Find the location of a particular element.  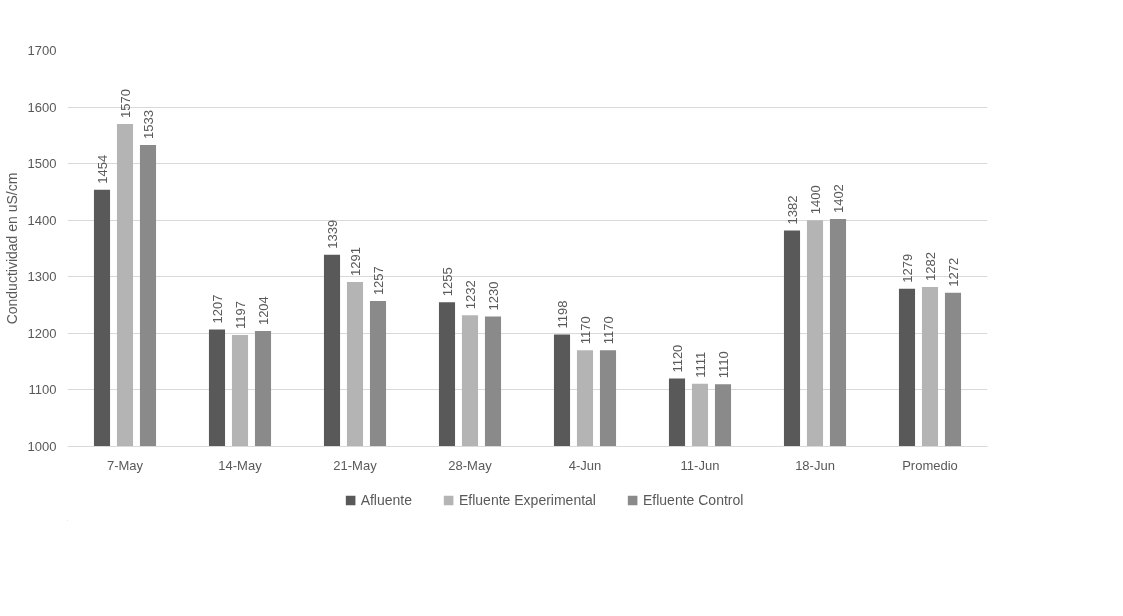

data-label: 1282 is located at coordinates (930, 266).